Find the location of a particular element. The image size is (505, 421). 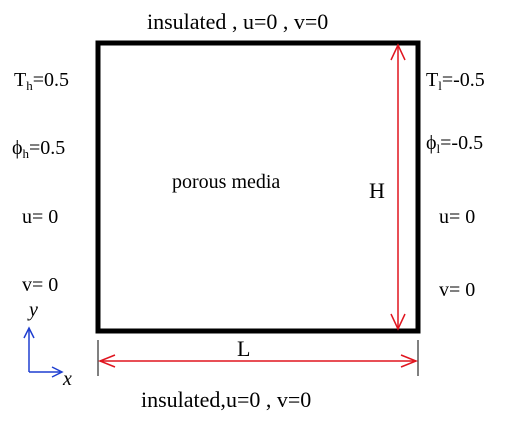

left-temperature-symbol: T is located at coordinates (20, 80).